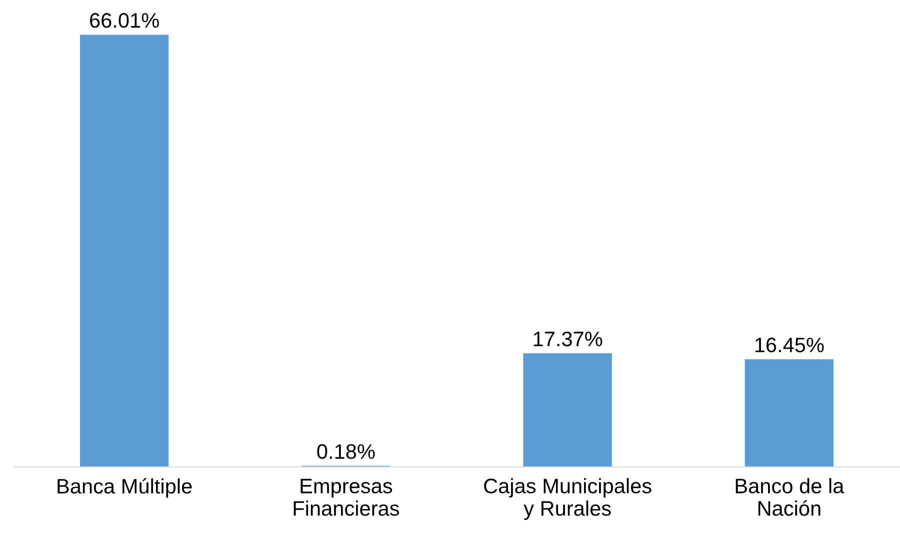 The width and height of the screenshot is (900, 543). Describe the element at coordinates (789, 345) in the screenshot. I see `data-label: 16.45%` at that location.